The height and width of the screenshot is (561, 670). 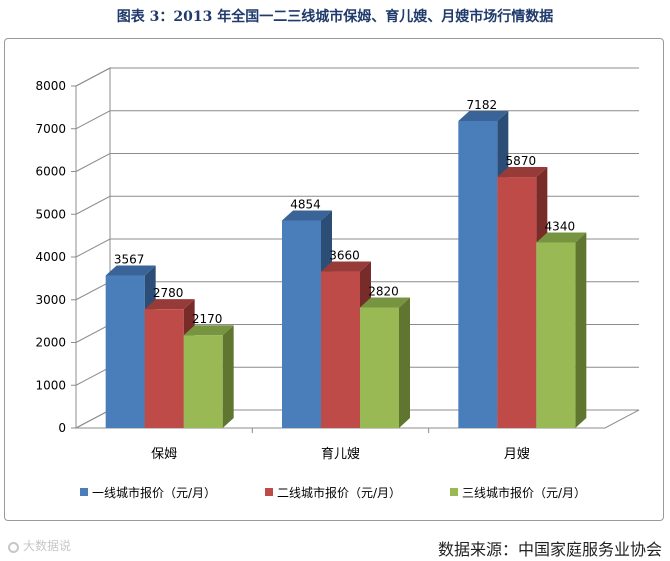 I want to click on legend-label: 一线城市报价（元/月）, so click(x=154, y=492).